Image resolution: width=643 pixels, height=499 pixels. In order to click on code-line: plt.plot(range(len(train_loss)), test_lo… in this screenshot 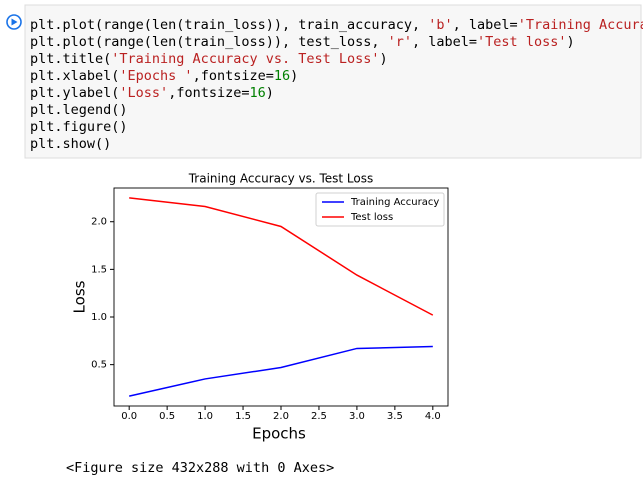, I will do `click(302, 42)`.